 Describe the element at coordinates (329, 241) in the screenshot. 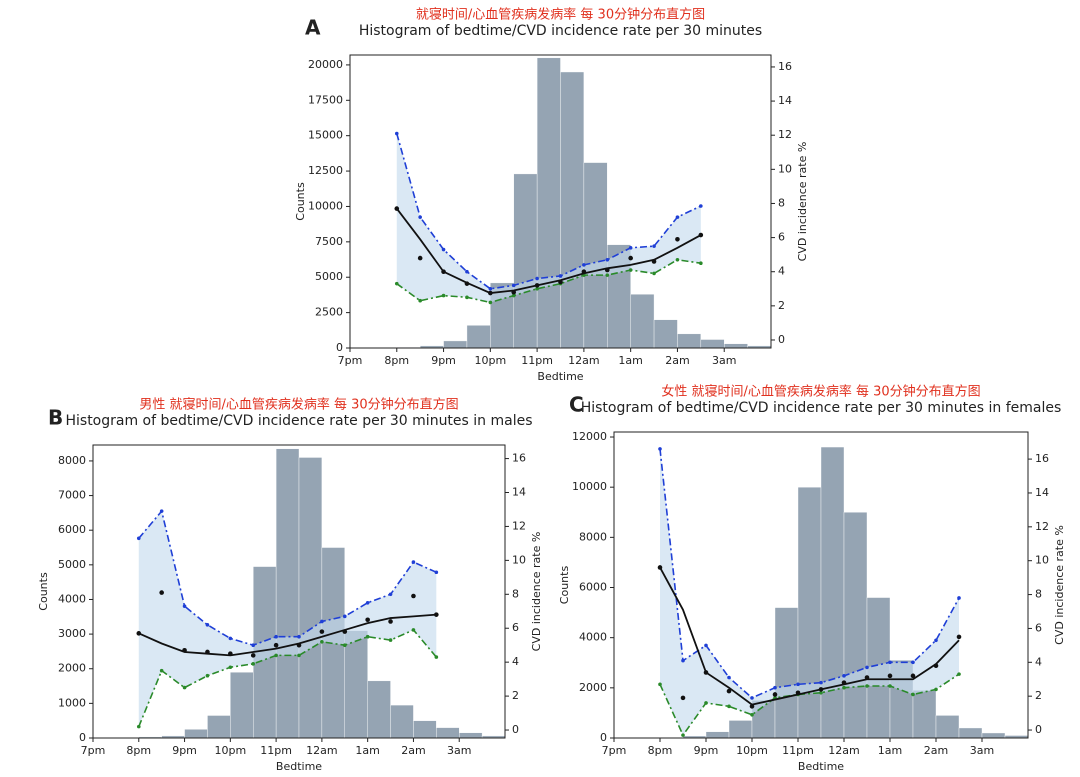

I see `y-tick-label: 7500` at that location.